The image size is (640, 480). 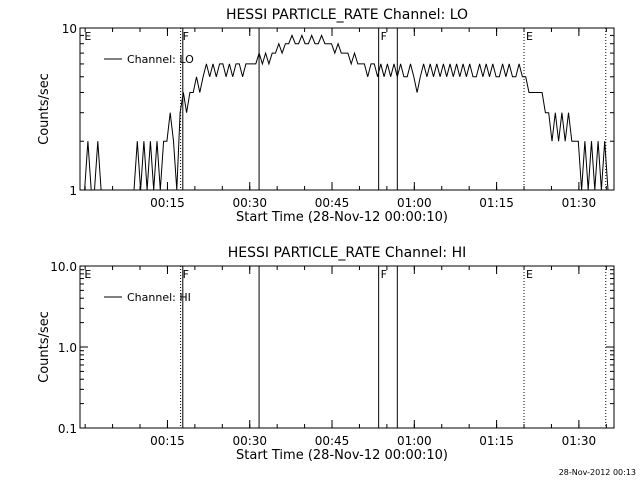 What do you see at coordinates (69, 29) in the screenshot?
I see `y-tick-label: 10` at bounding box center [69, 29].